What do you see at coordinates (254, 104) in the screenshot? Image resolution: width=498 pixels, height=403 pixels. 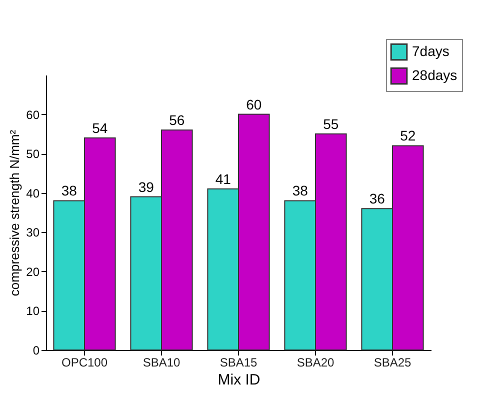 I see `data-label: 60` at bounding box center [254, 104].